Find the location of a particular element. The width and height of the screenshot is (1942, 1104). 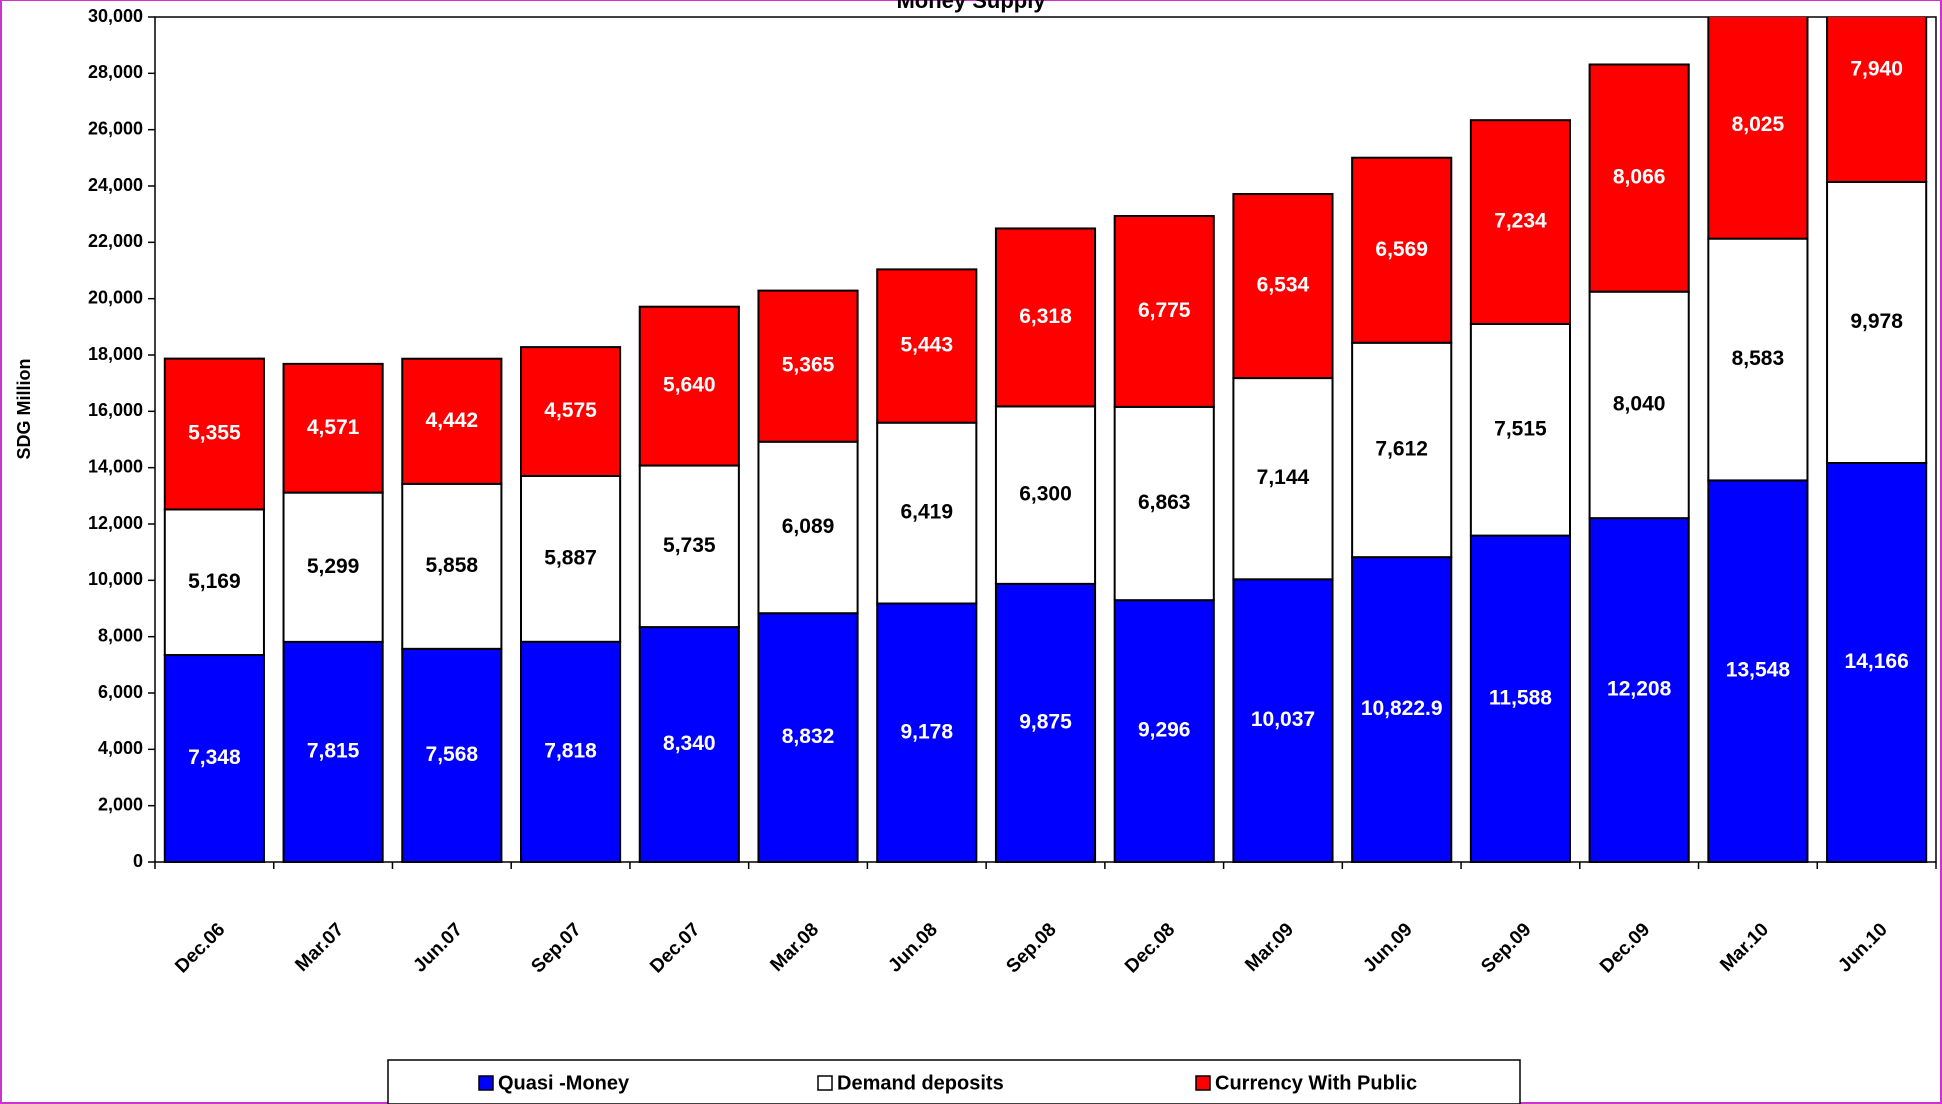

data-label: 14,166 is located at coordinates (1877, 661).